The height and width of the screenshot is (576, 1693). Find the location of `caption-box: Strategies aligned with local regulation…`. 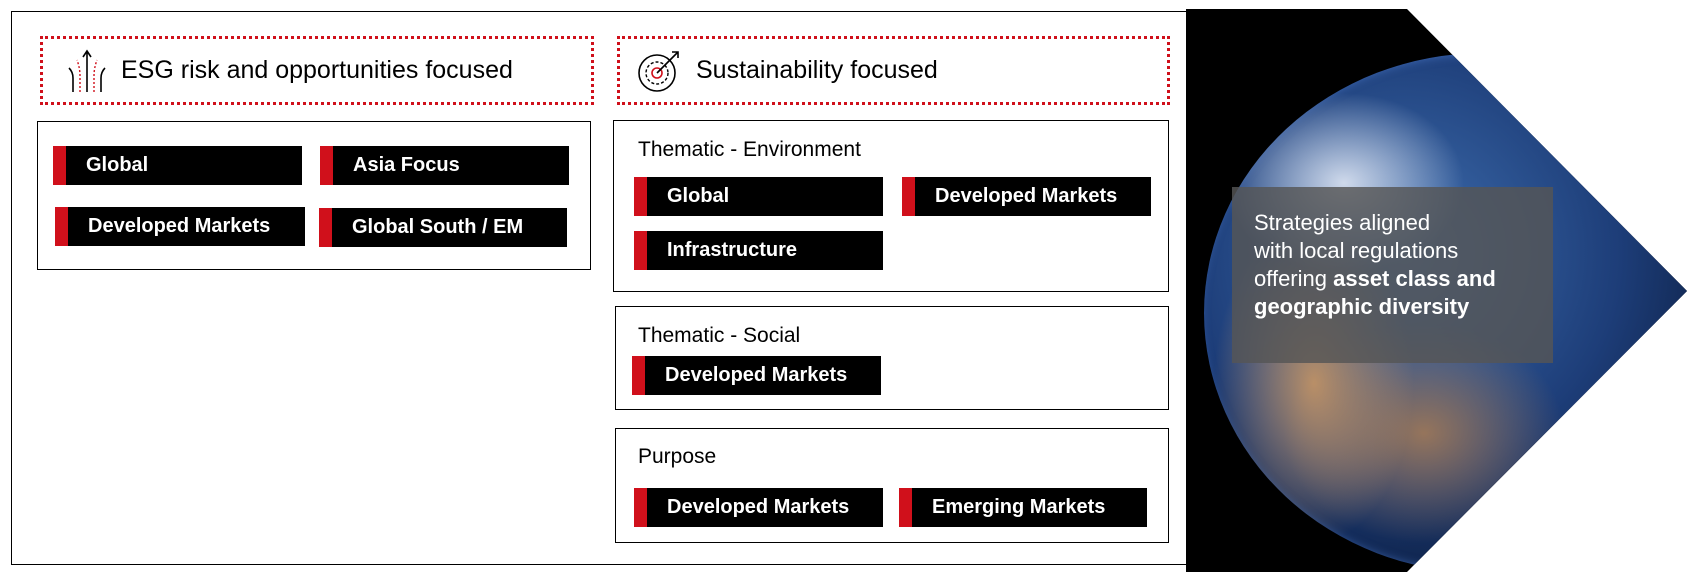

caption-box: Strategies aligned with local regulation… is located at coordinates (1392, 275).